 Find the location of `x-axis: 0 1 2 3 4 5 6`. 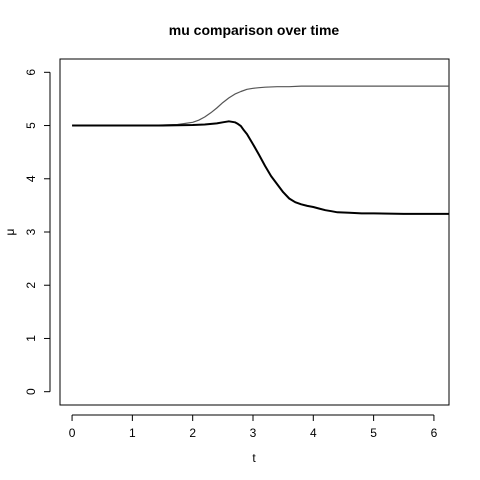

x-axis: 0 1 2 3 4 5 6 is located at coordinates (253, 427).